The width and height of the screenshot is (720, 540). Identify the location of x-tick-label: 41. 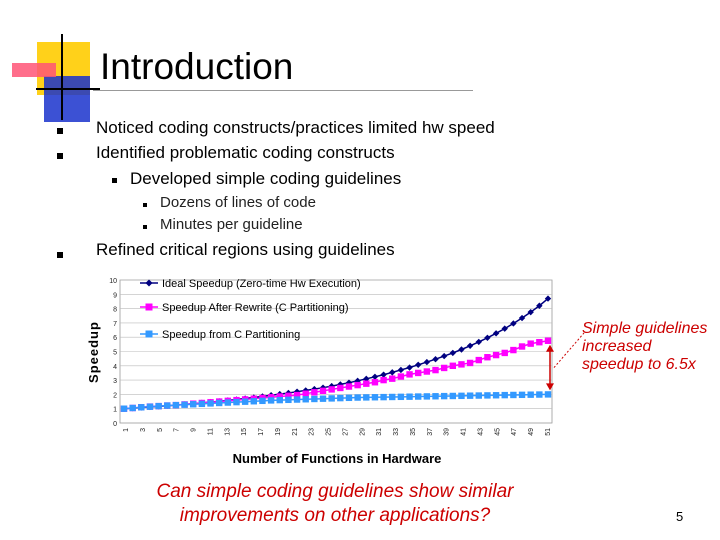
(464, 432).